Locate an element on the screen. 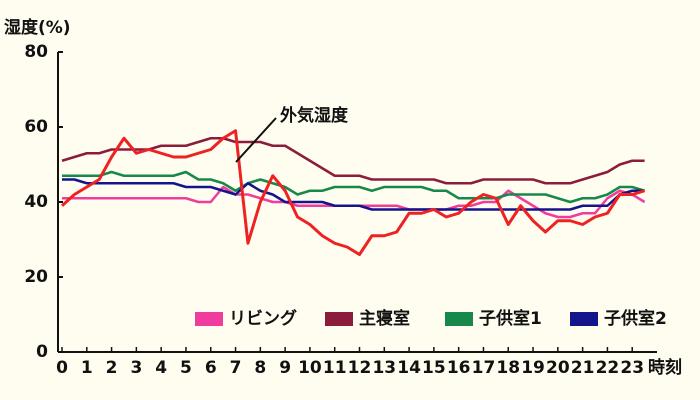 This screenshot has height=400, width=700. legend-label: 子供室1 is located at coordinates (510, 318).